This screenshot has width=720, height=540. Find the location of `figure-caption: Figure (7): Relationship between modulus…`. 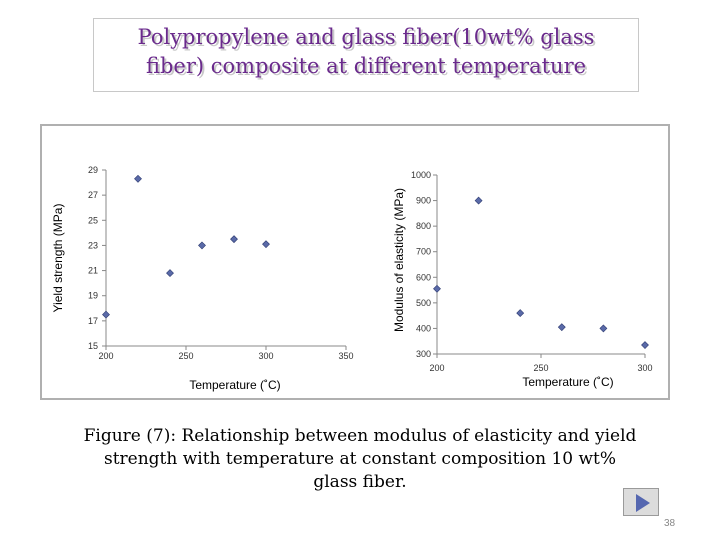

figure-caption: Figure (7): Relationship between modulus… is located at coordinates (360, 459).